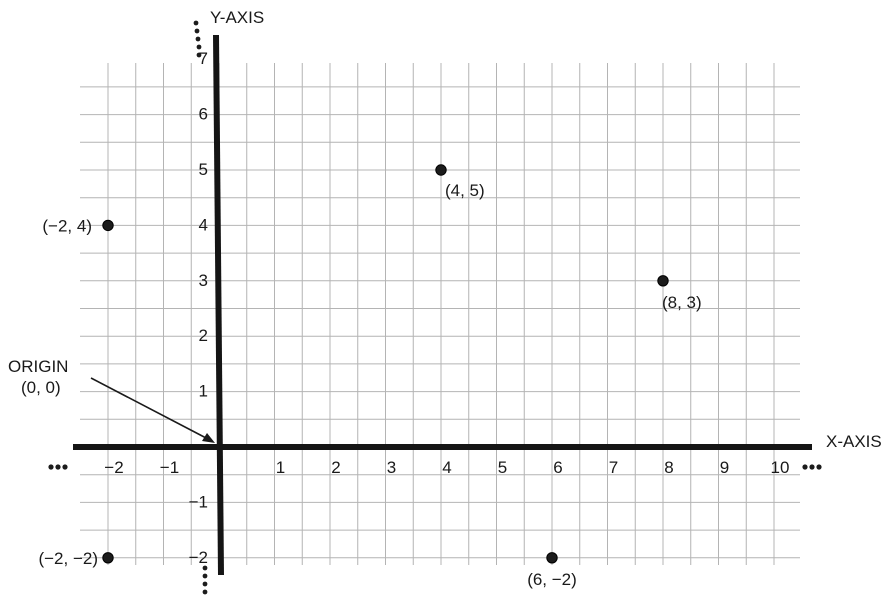 The width and height of the screenshot is (893, 599). Describe the element at coordinates (198, 557) in the screenshot. I see `y-tick-label: −2` at that location.